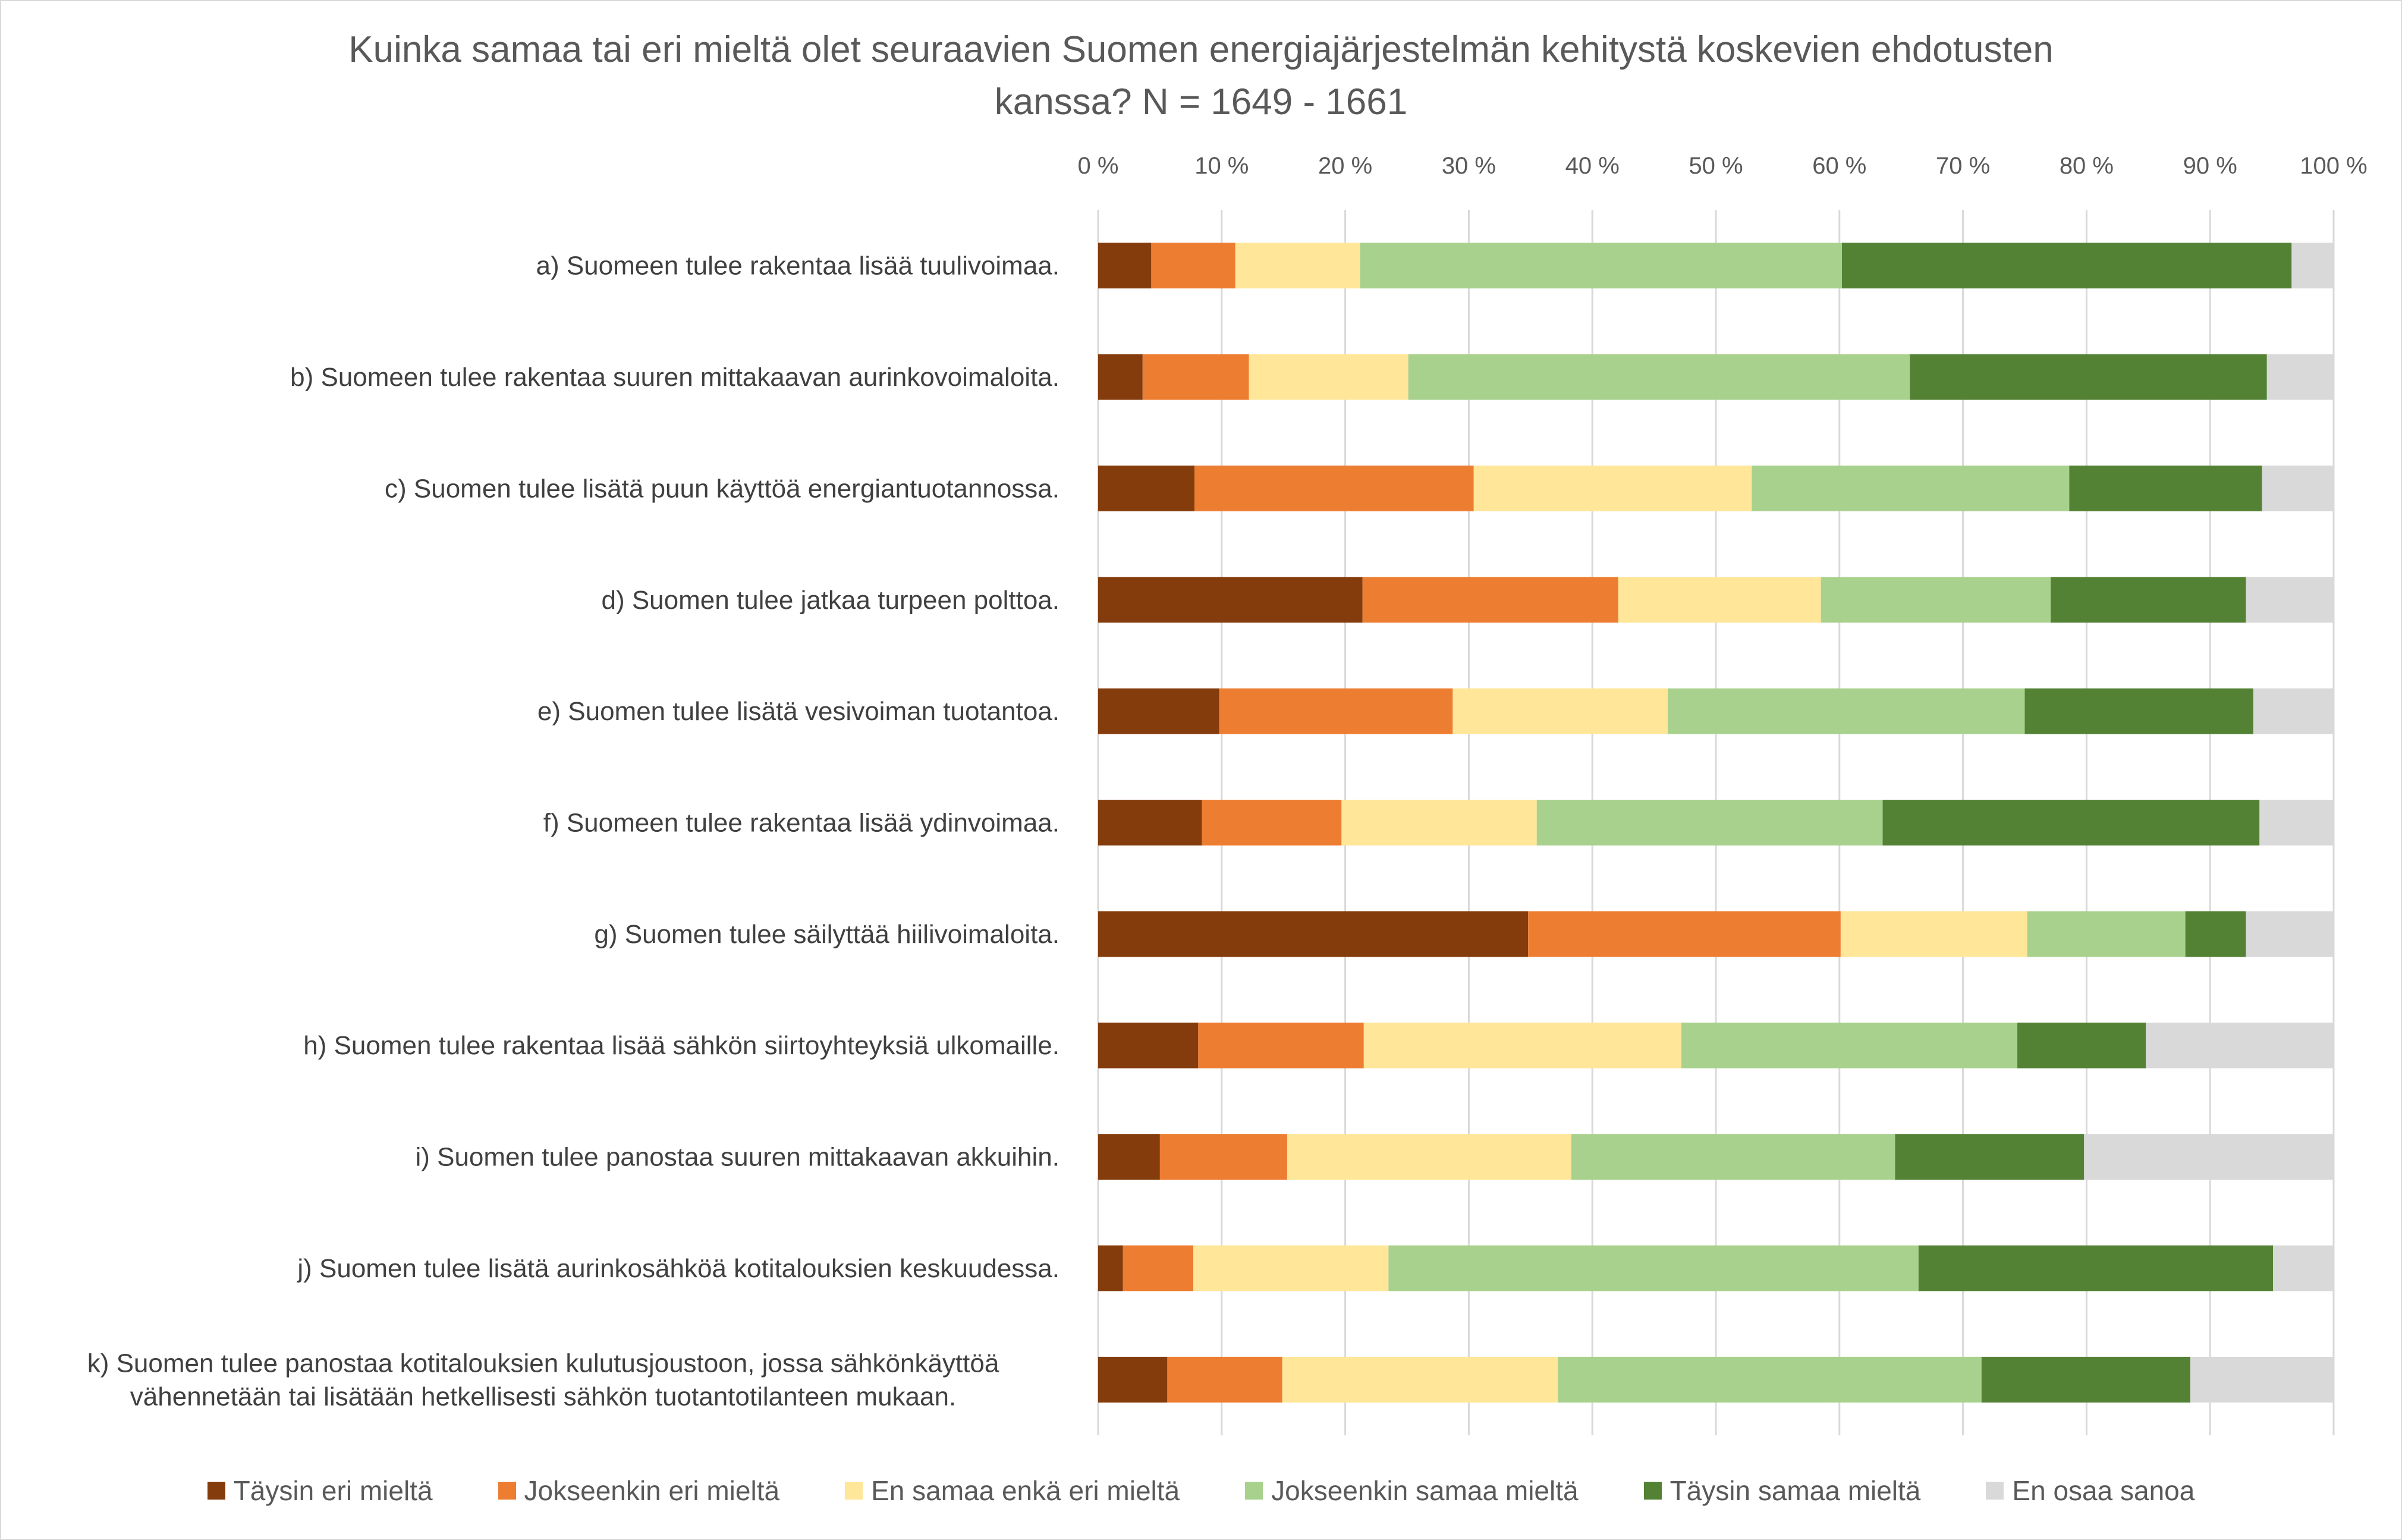 Image resolution: width=2402 pixels, height=1540 pixels. What do you see at coordinates (2103, 1490) in the screenshot?
I see `legend-label: En osaa sanoa` at bounding box center [2103, 1490].